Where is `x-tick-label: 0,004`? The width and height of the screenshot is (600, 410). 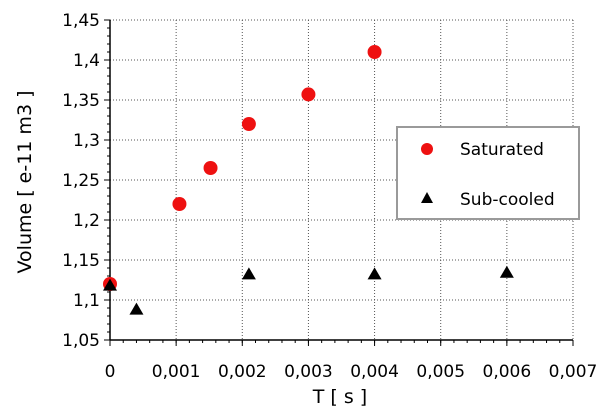 x-tick-label: 0,004 is located at coordinates (374, 372).